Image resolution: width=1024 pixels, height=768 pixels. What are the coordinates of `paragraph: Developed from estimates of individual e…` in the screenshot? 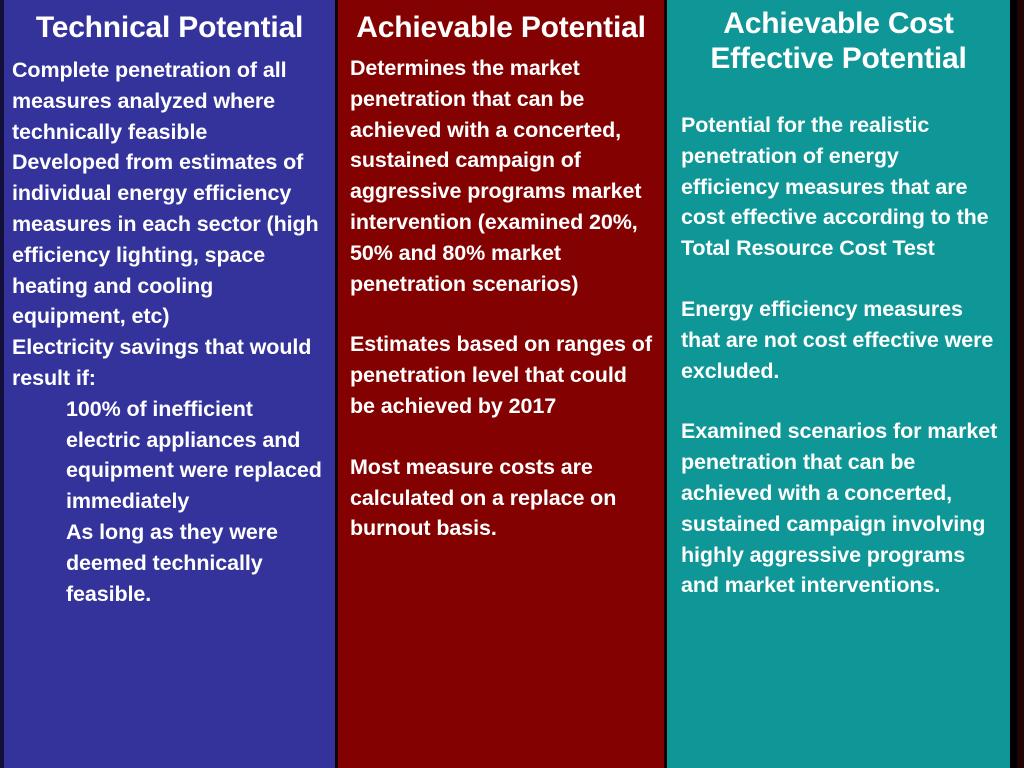 It's located at (165, 239).